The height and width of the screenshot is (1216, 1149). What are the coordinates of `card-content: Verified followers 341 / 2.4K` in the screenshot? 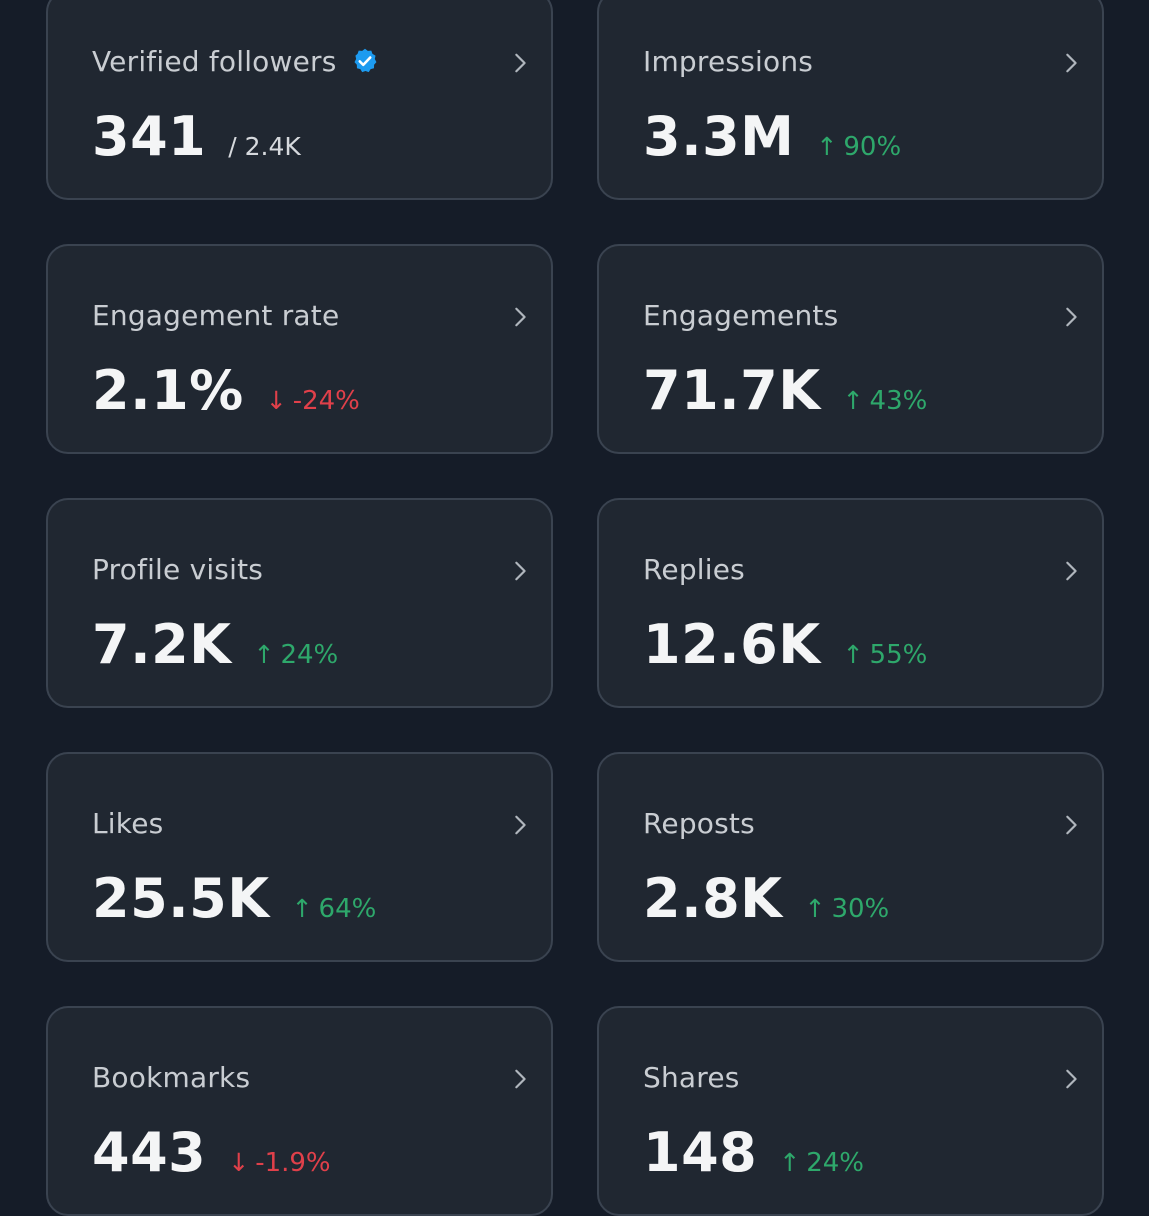 It's located at (301, 104).